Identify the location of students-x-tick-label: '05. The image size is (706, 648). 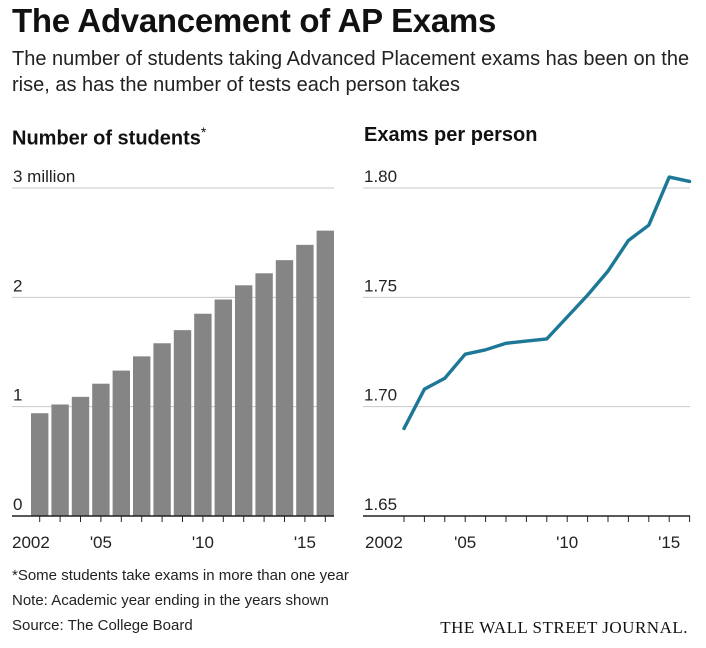
(101, 542).